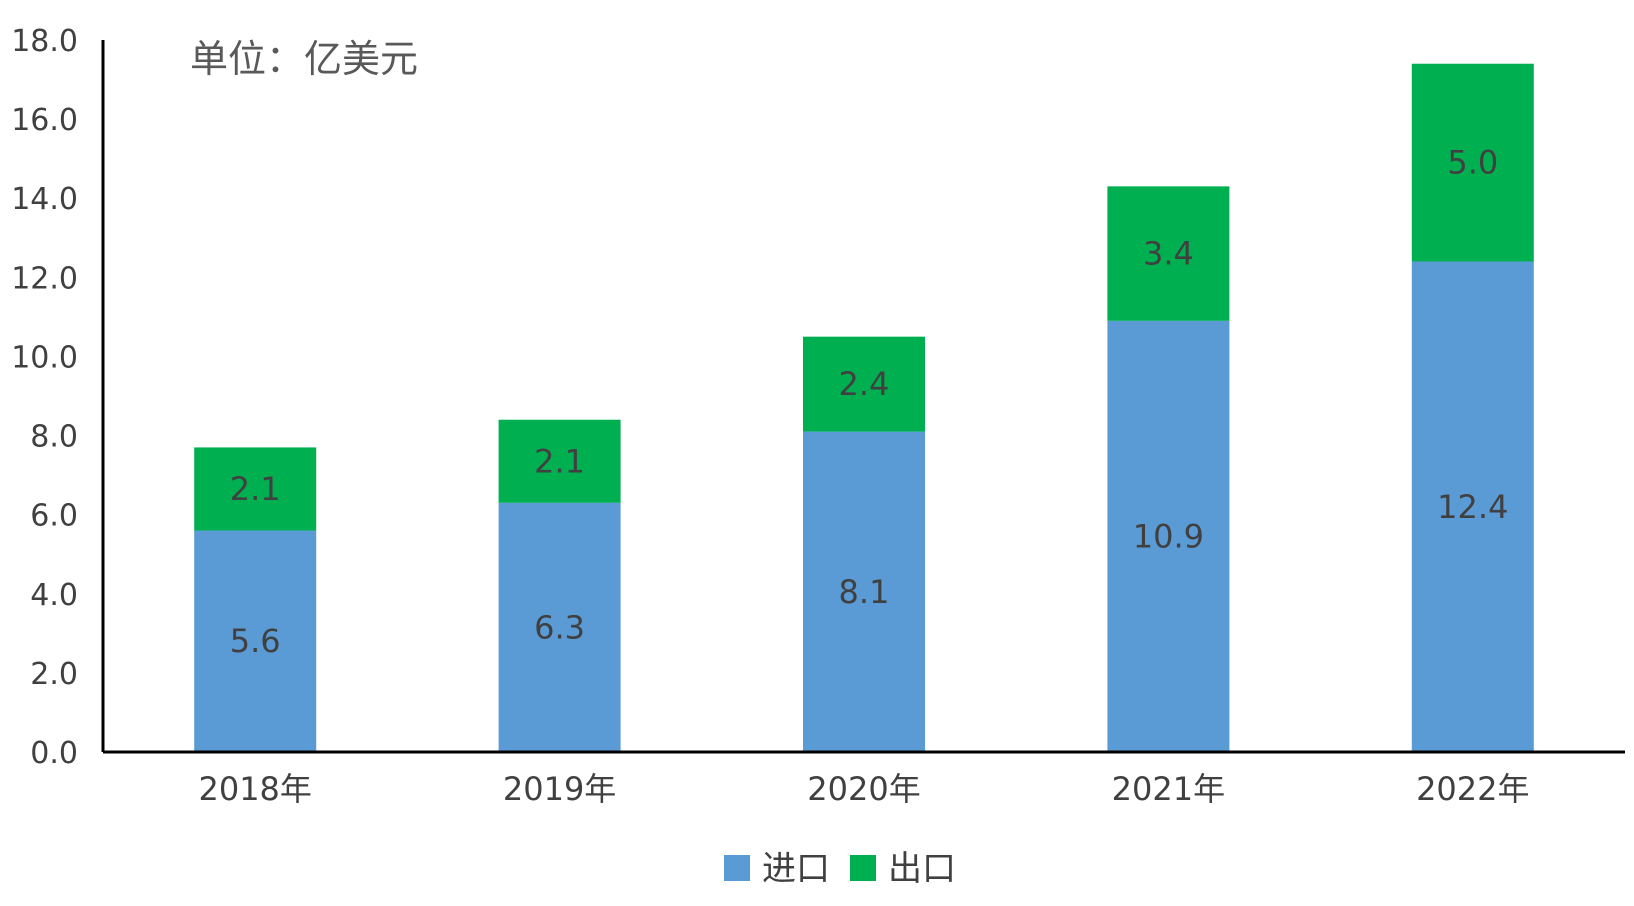 The image size is (1634, 906). What do you see at coordinates (922, 869) in the screenshot?
I see `legend-label-export: 出口` at bounding box center [922, 869].